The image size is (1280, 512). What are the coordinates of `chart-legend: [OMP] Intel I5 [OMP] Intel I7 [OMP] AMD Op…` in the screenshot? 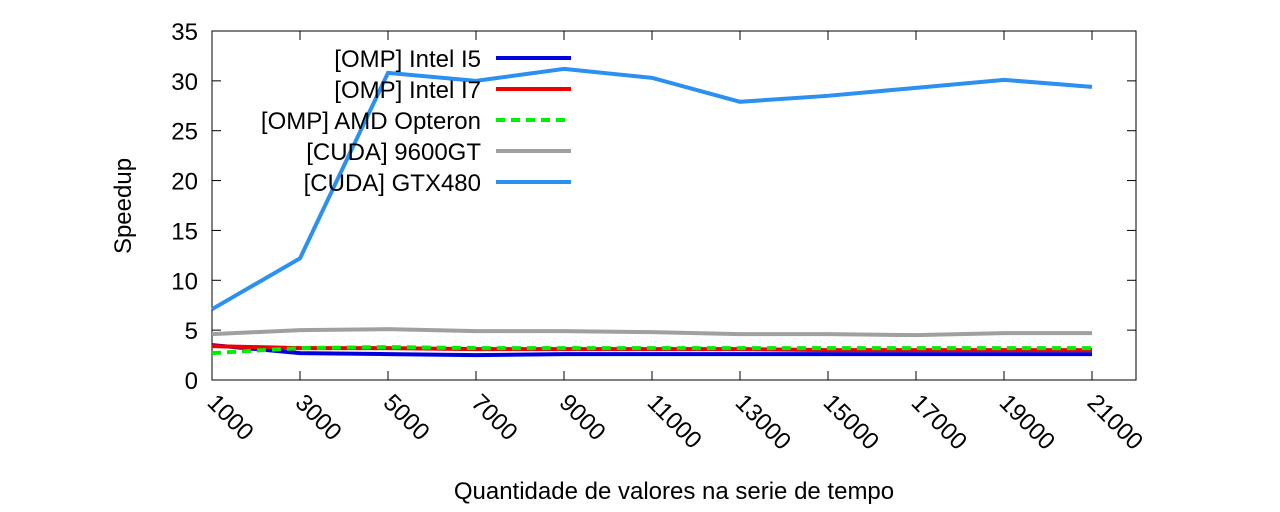 It's located at (416, 121).